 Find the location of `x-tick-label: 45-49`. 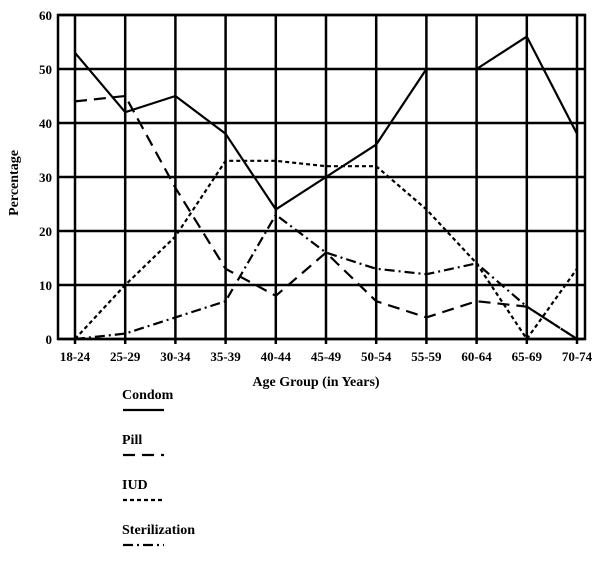

x-tick-label: 45-49 is located at coordinates (326, 356).